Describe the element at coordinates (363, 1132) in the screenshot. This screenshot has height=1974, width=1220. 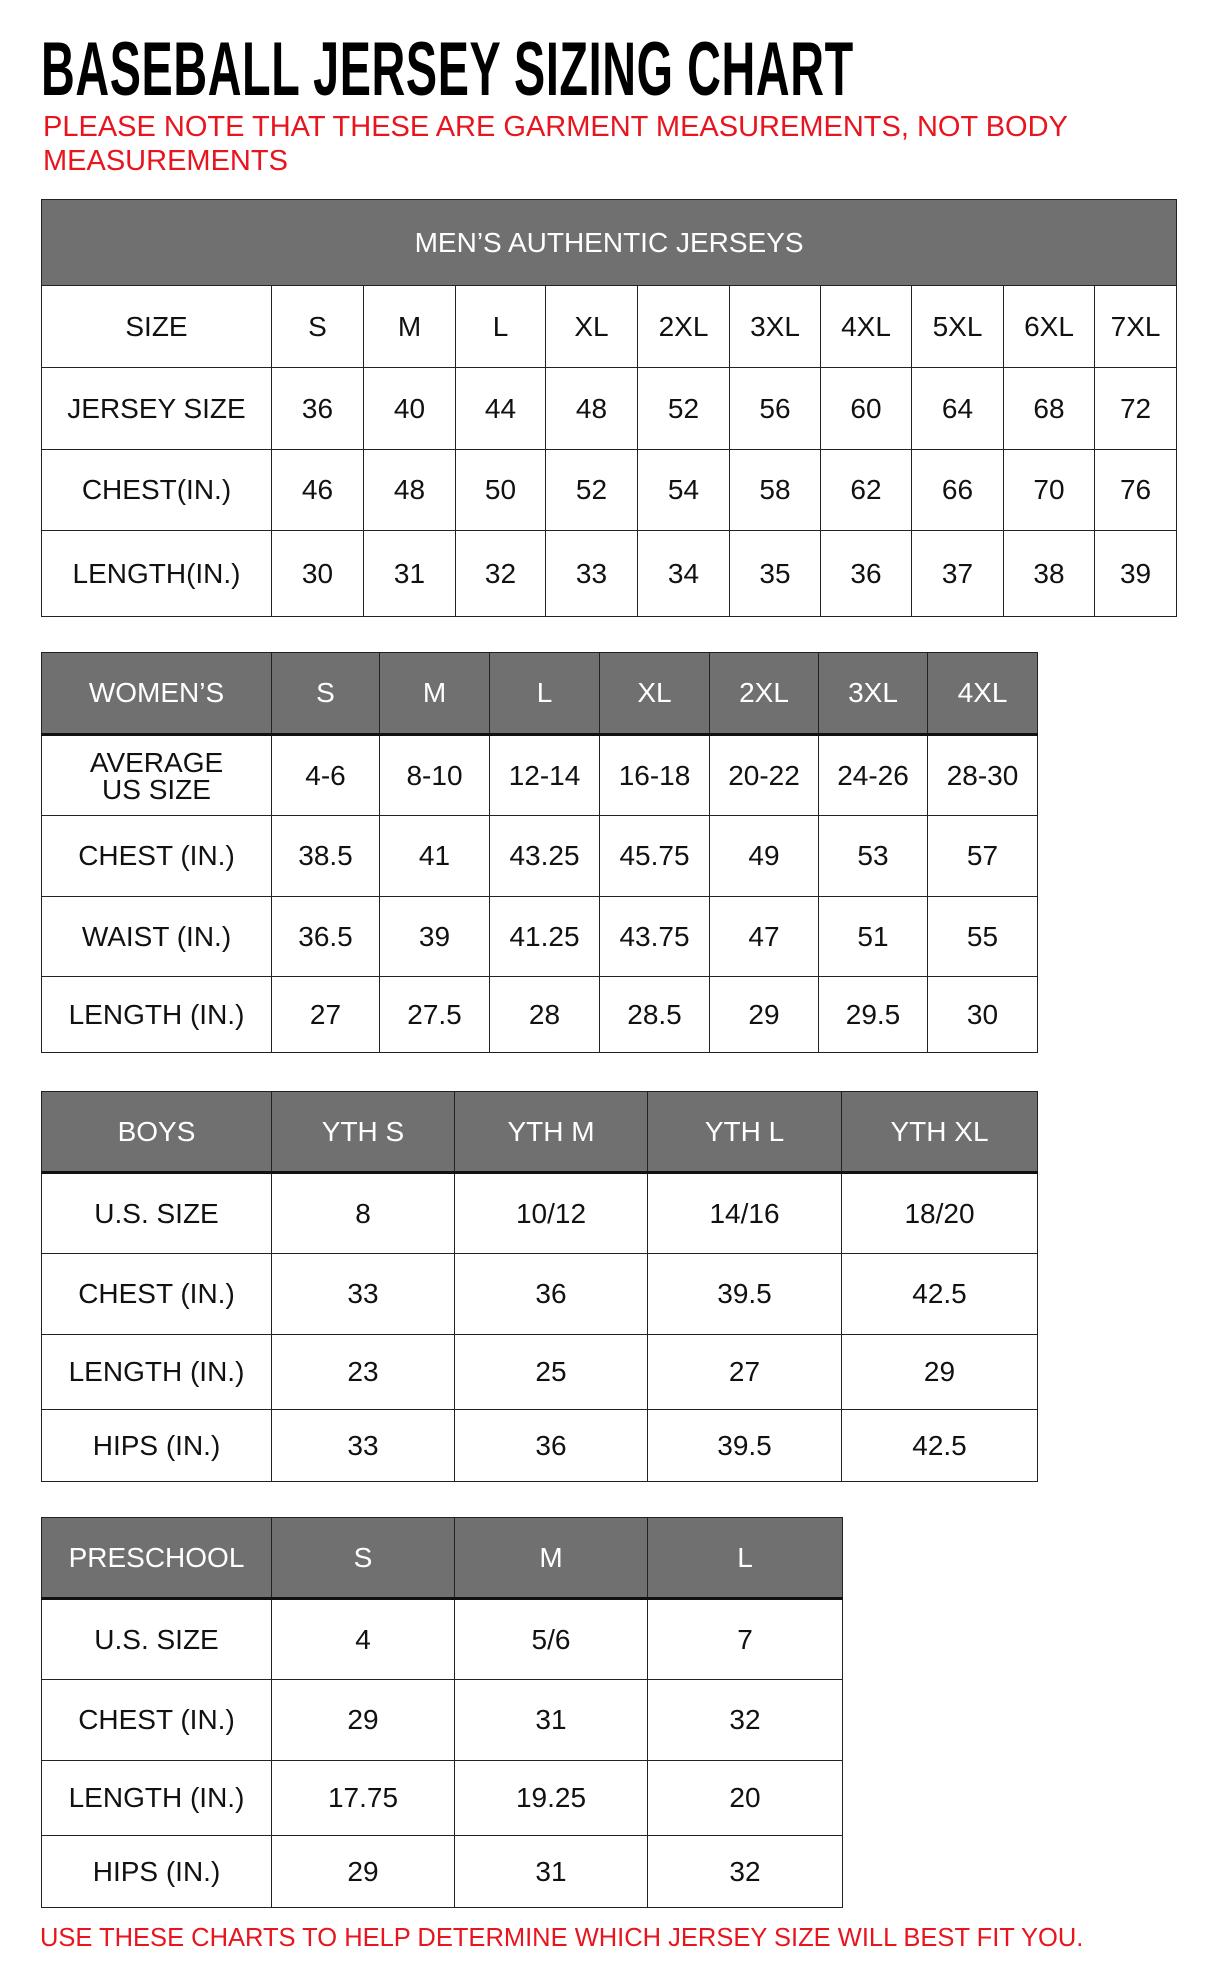
I see `size-header-cell: YTH S` at that location.